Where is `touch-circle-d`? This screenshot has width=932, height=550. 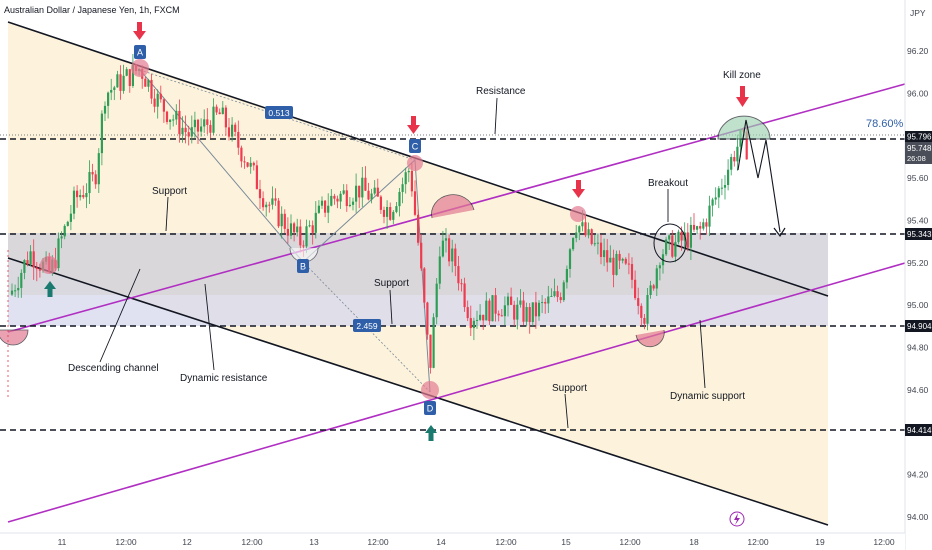 touch-circle-d is located at coordinates (430, 390).